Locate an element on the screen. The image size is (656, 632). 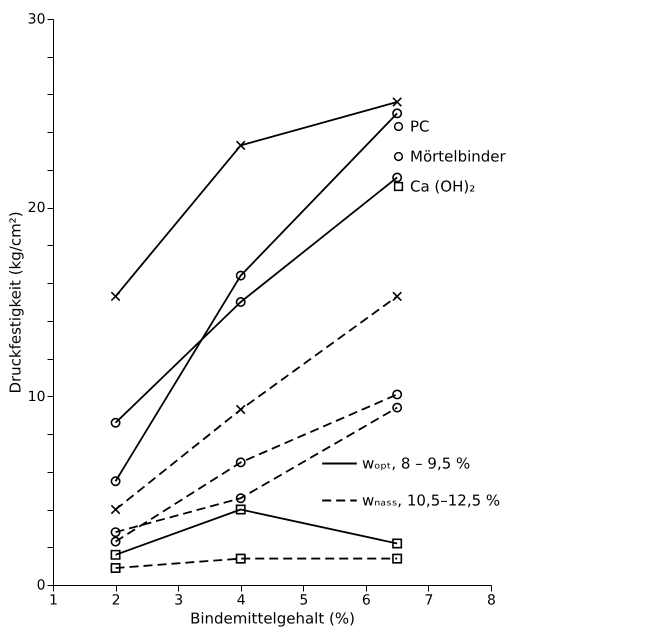
x-tick-label: 5 is located at coordinates (303, 600).